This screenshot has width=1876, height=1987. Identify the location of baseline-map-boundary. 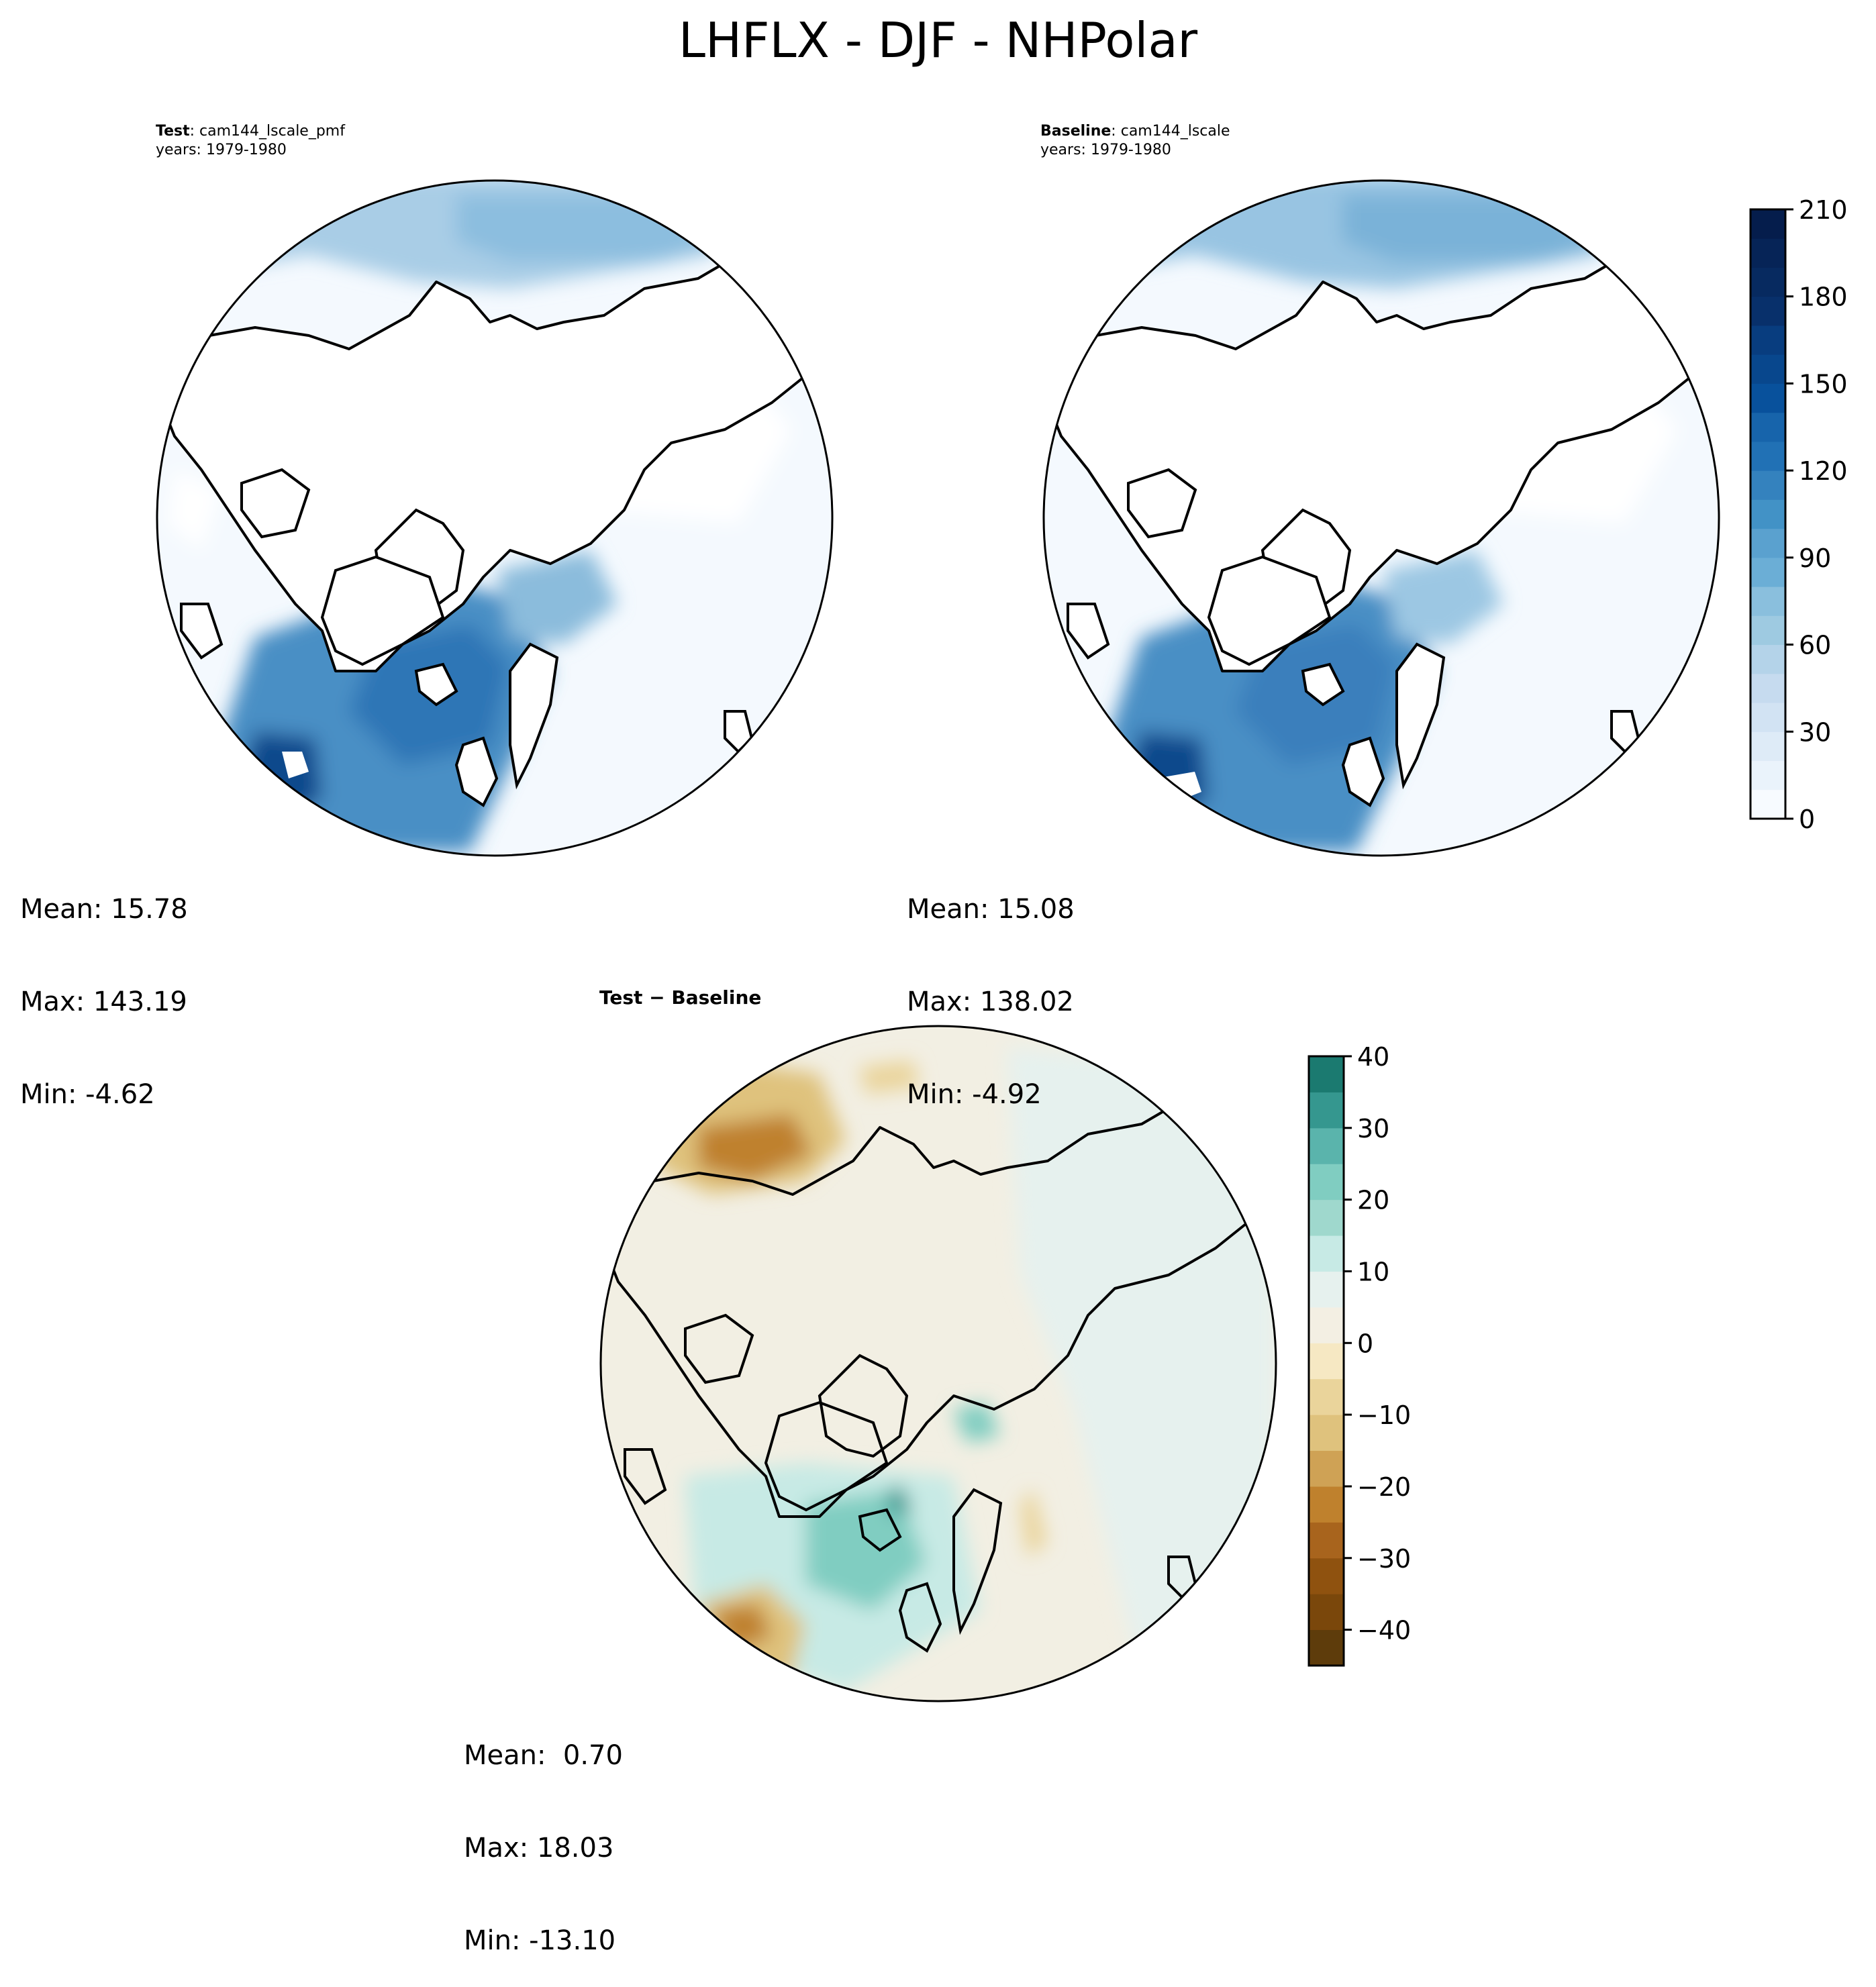
(1381, 518).